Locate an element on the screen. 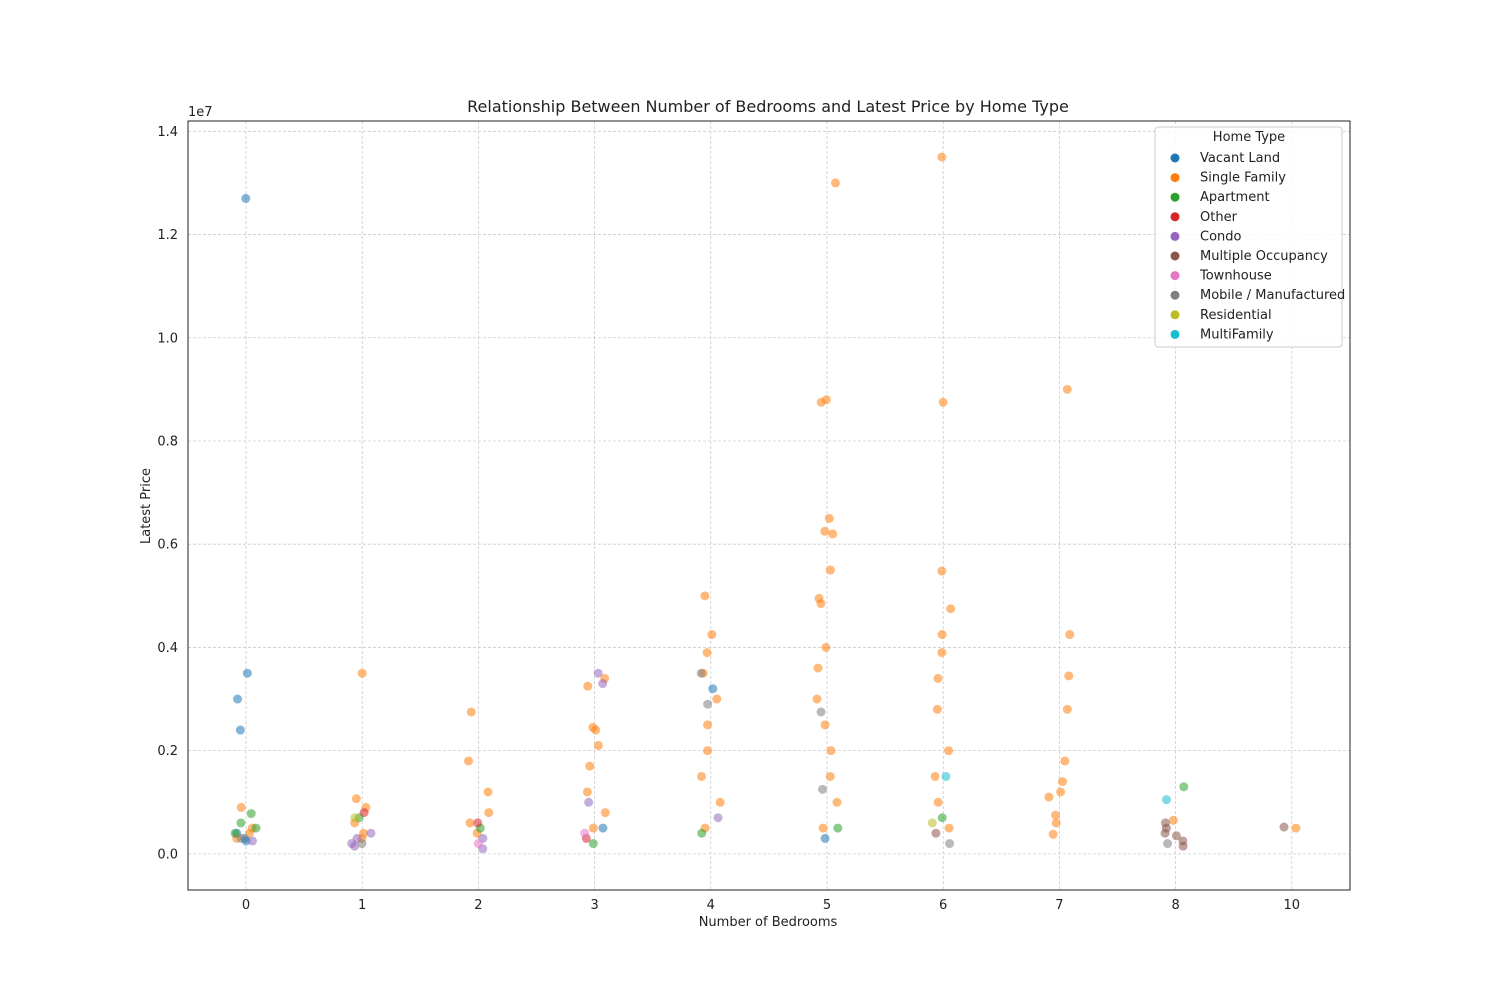 The image size is (1500, 1000). legend-label-vacant-land: Vacant Land is located at coordinates (1240, 158).